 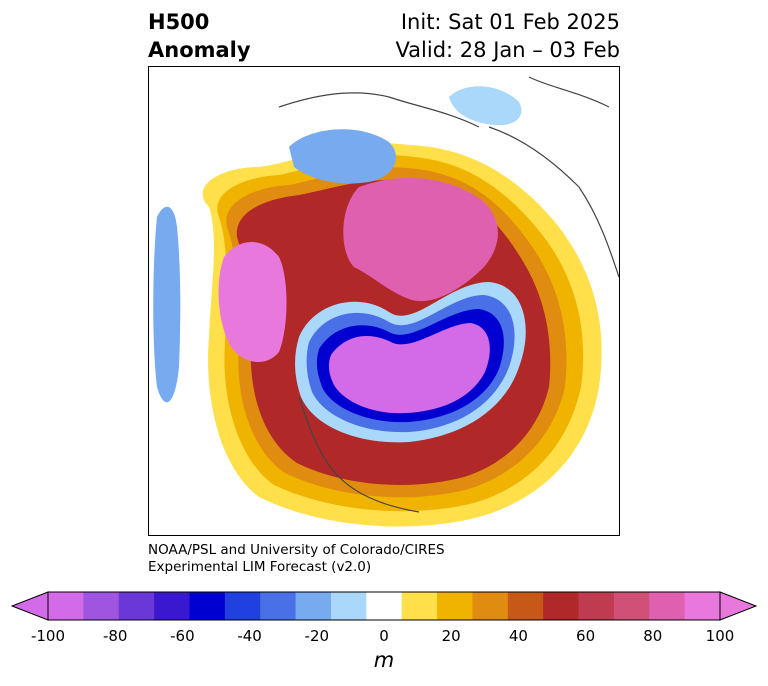 I want to click on colorbar-extend-low, so click(x=29, y=606).